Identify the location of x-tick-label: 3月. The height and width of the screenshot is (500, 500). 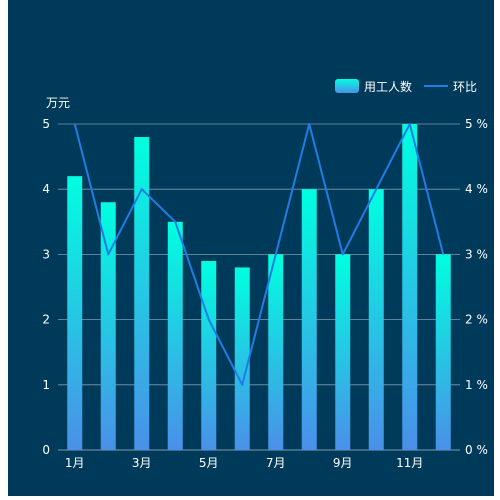
(142, 463).